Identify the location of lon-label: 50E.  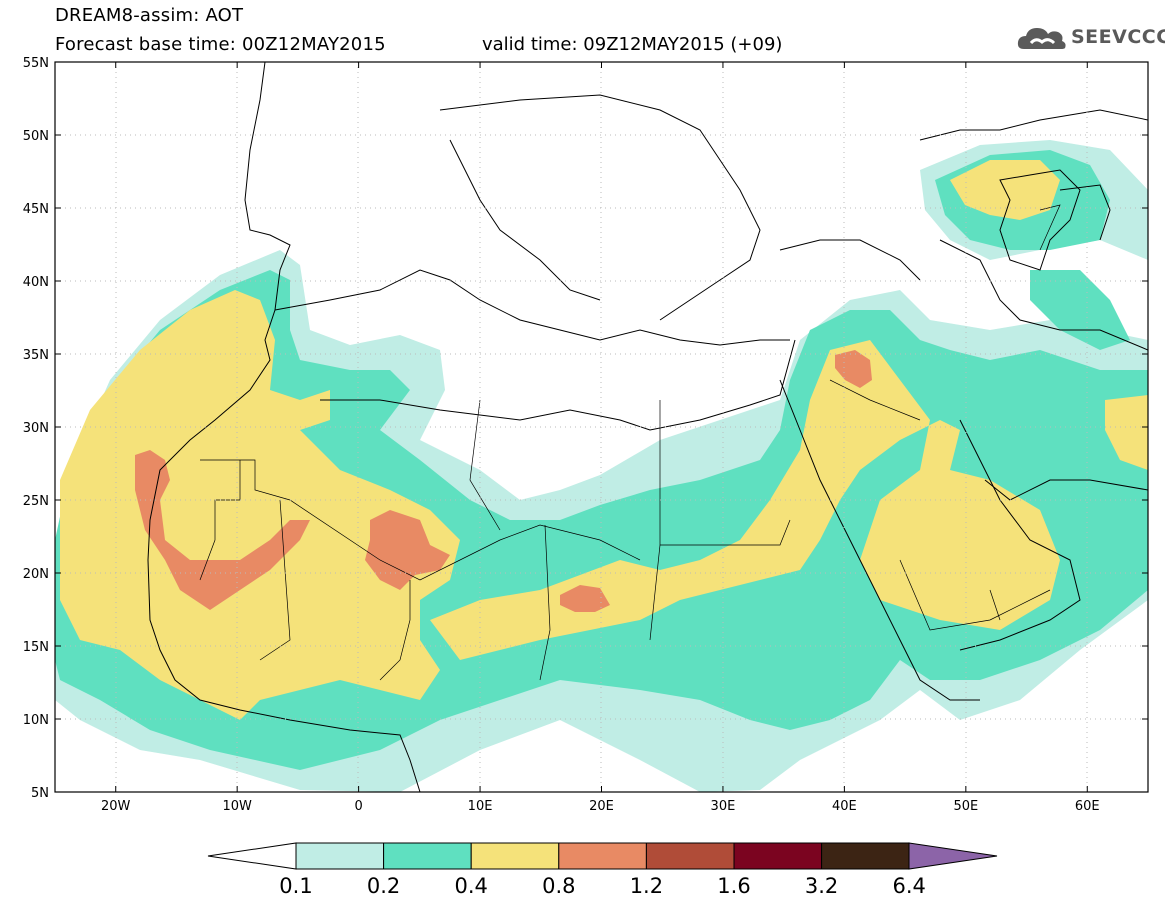
(965, 806).